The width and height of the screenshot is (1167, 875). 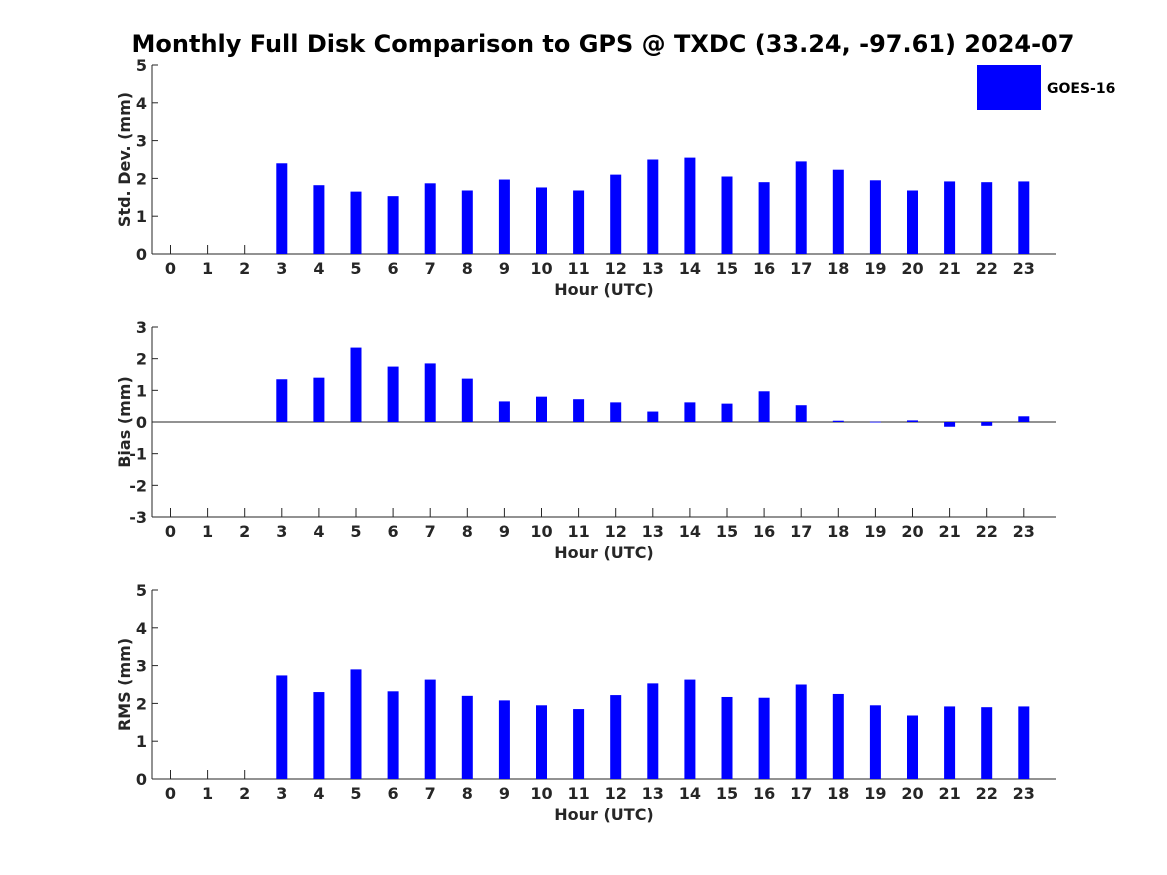 I want to click on x-tick-label: 3, so click(x=281, y=793).